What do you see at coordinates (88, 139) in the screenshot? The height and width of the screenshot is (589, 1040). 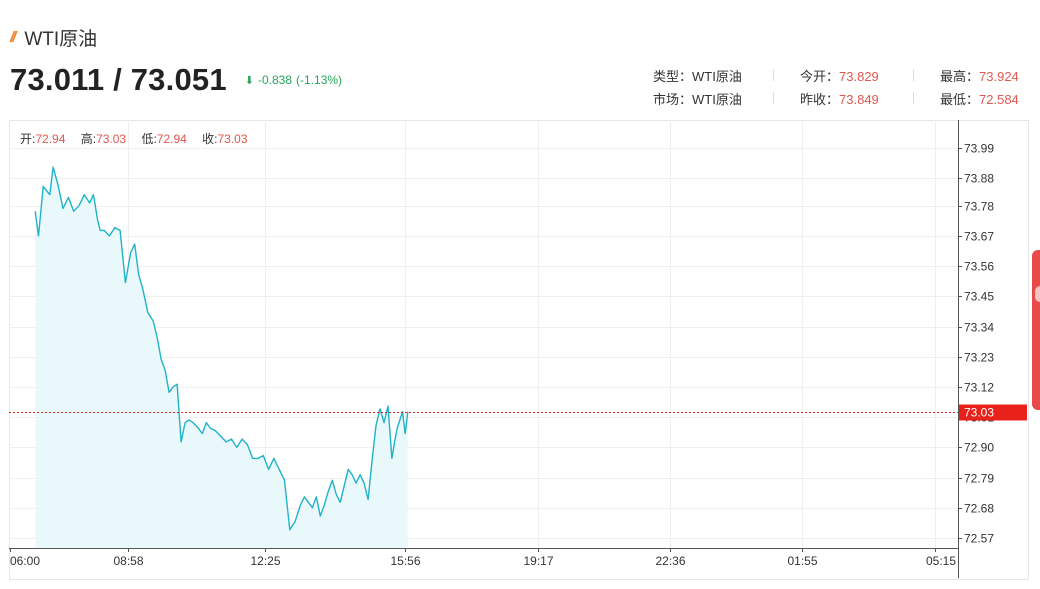 I see `ohlc-high-label: 高:` at bounding box center [88, 139].